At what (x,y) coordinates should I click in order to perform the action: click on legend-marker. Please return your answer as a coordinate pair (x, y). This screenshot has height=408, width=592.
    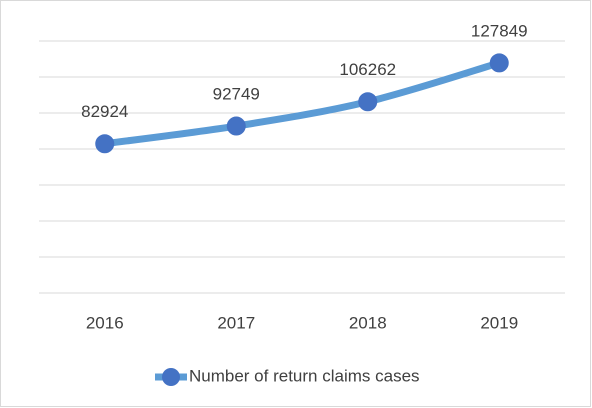
    Looking at the image, I should click on (171, 377).